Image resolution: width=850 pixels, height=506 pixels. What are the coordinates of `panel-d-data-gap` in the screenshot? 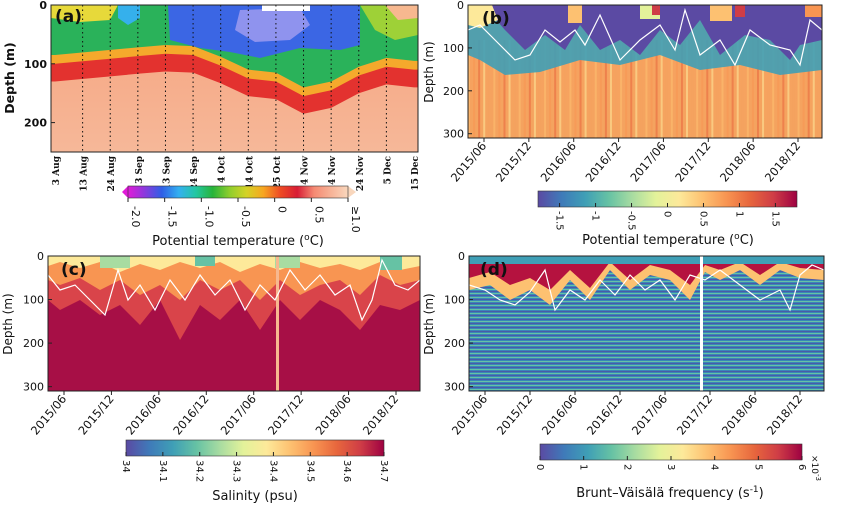 It's located at (701, 323).